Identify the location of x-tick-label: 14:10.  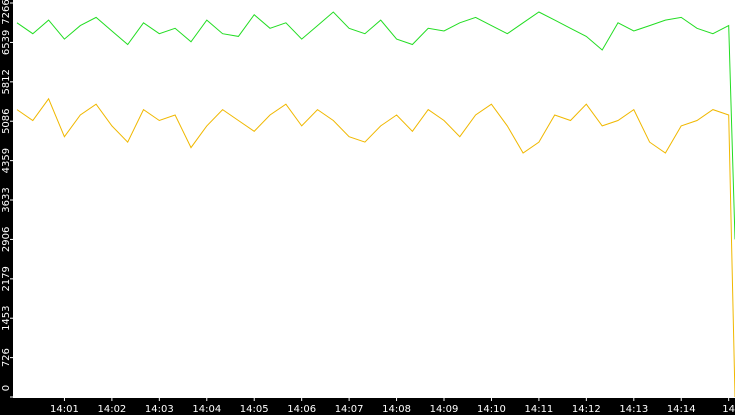
(491, 409).